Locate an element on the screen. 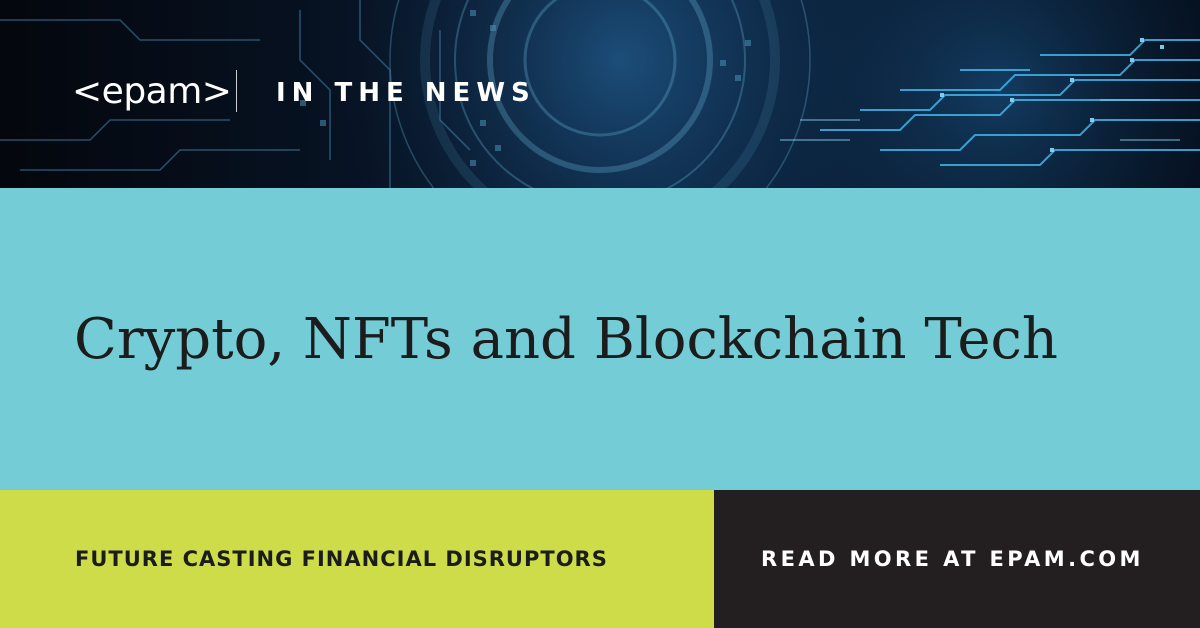  series-tagline: FUTURE CASTING FINANCIAL DISRUPTORS is located at coordinates (341, 559).